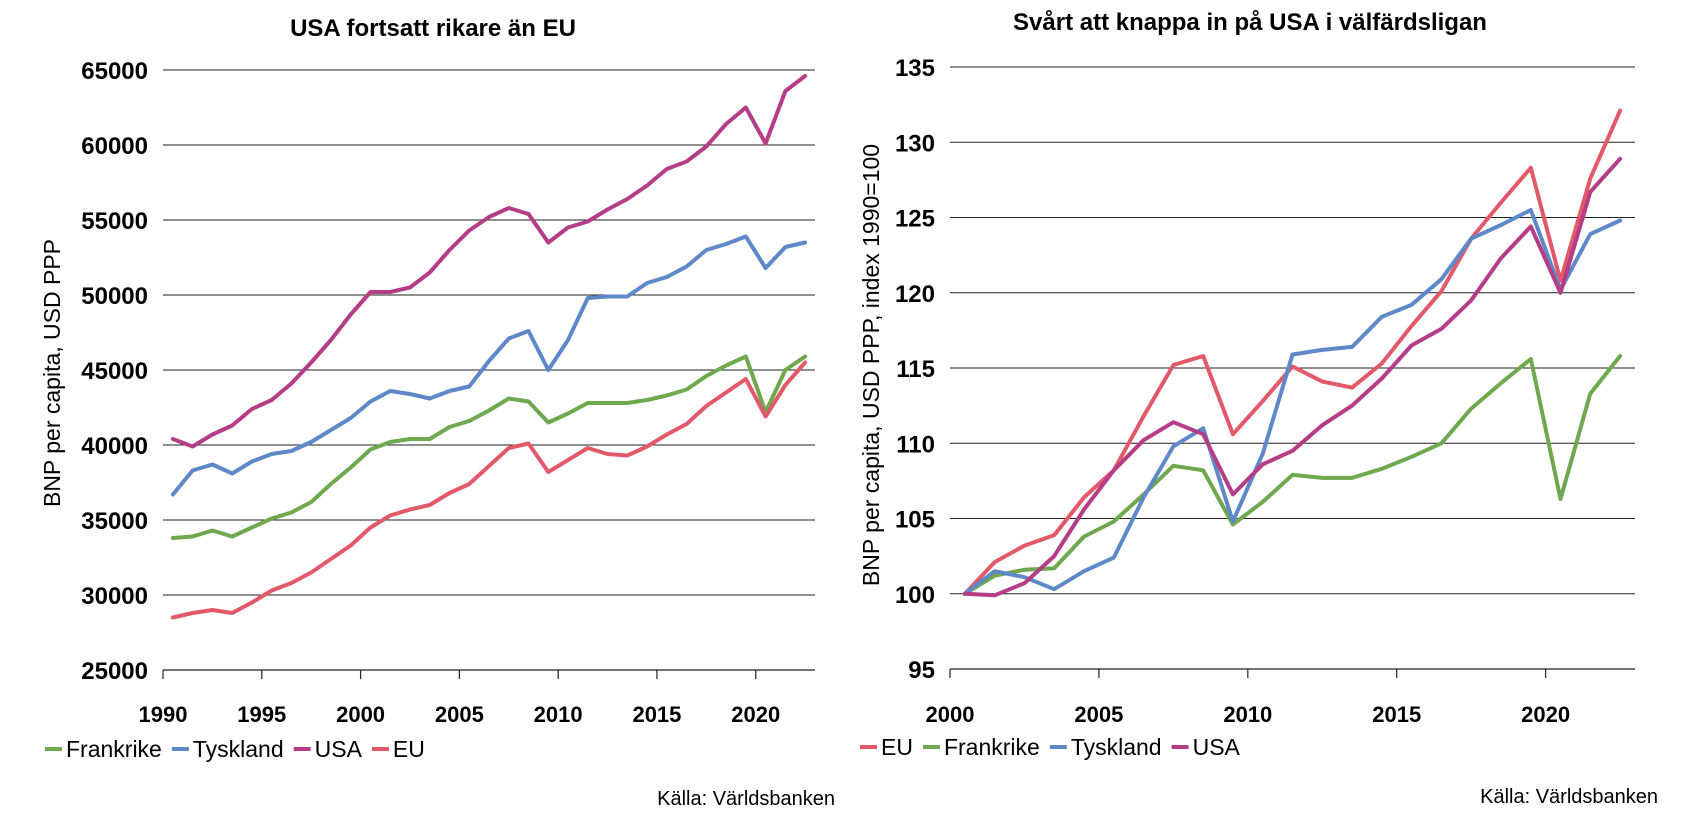  I want to click on left-chart-y-tick-label: 35000, so click(114, 521).